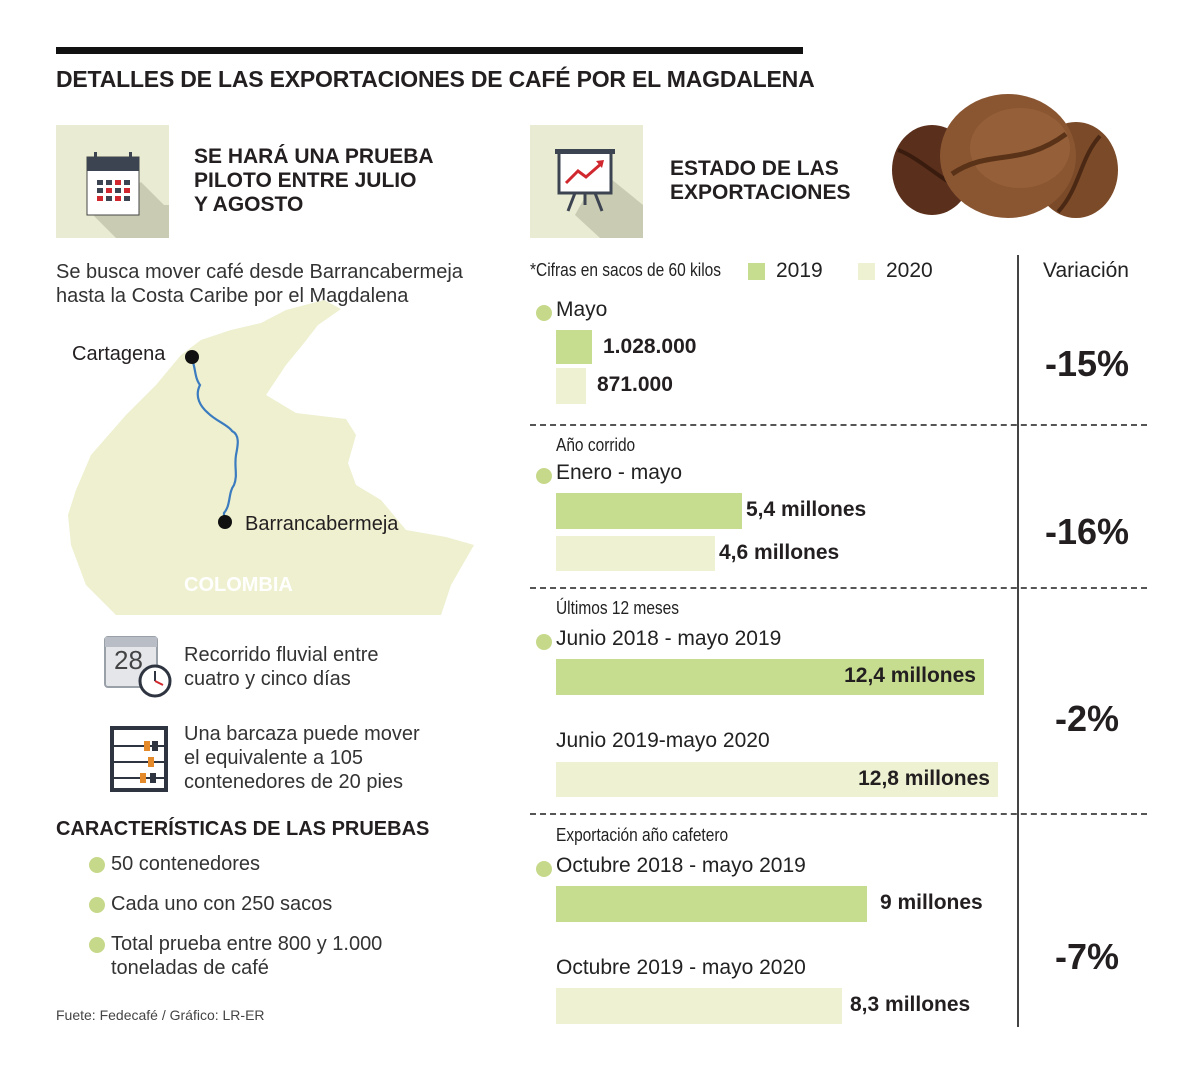 The width and height of the screenshot is (1200, 1073). Describe the element at coordinates (910, 1004) in the screenshot. I see `bar-value-label: 8,3 millones` at that location.